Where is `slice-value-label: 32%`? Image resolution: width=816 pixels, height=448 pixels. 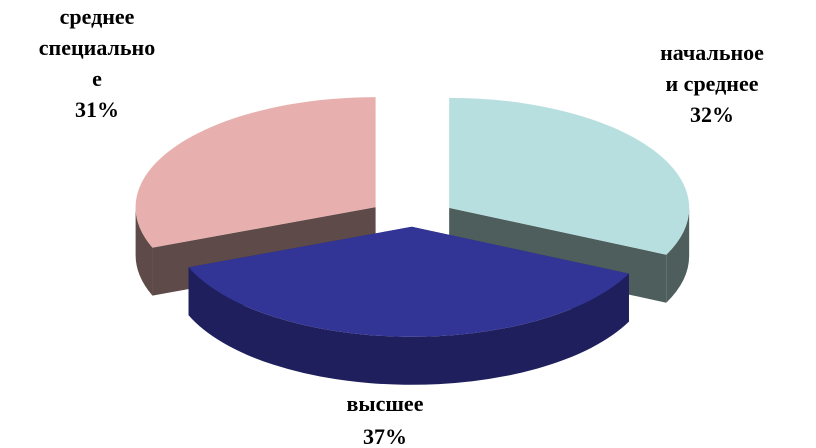 slice-value-label: 32% is located at coordinates (712, 114).